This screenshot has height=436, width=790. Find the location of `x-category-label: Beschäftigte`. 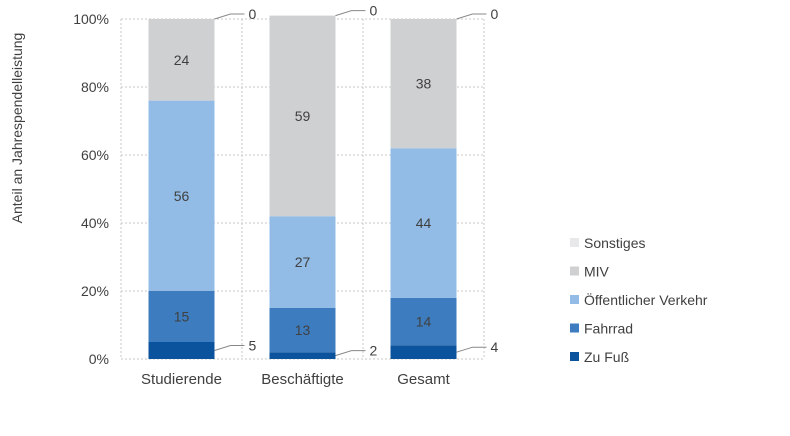

x-category-label: Beschäftigte is located at coordinates (302, 379).